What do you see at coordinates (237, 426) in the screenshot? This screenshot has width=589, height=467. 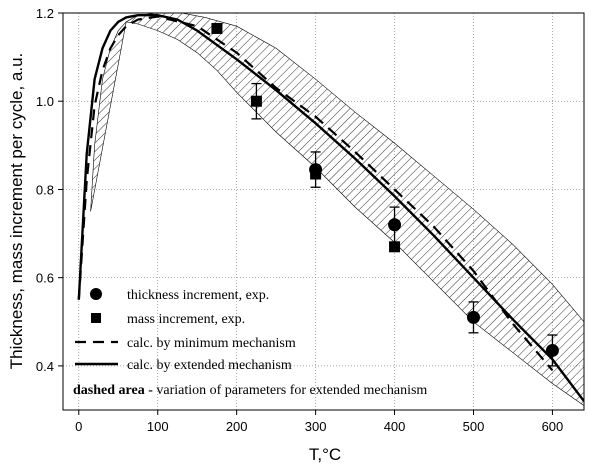 I see `x-tick-label: 200` at bounding box center [237, 426].